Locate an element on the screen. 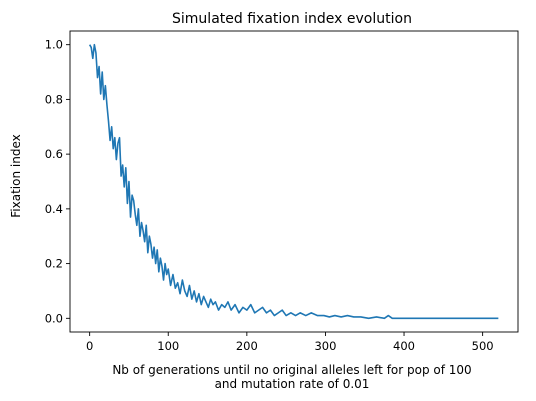  x-tick-label: 300 is located at coordinates (325, 346).